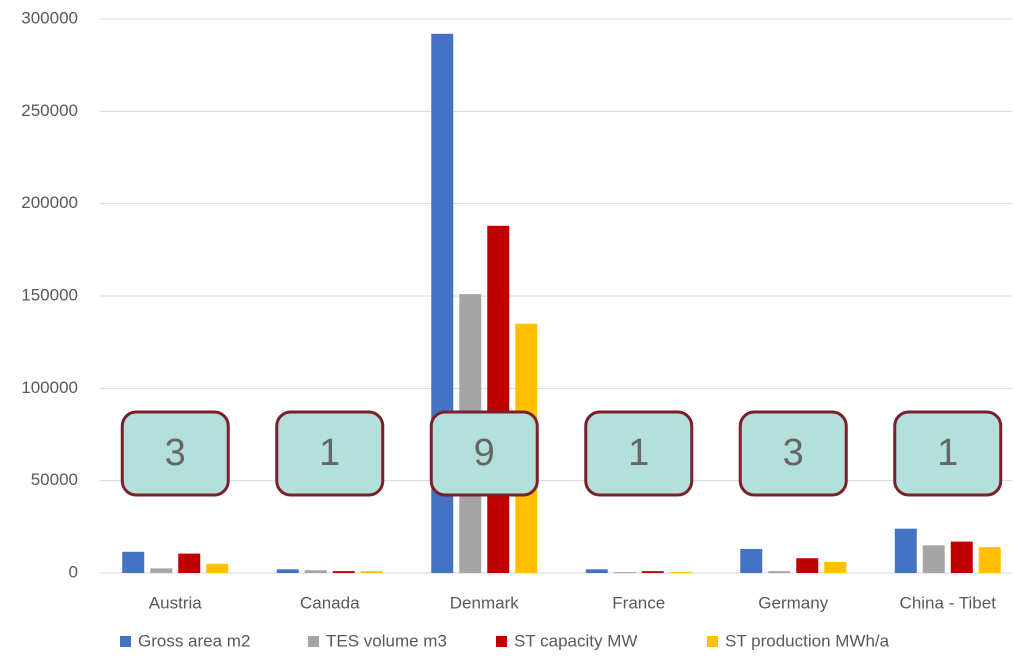  What do you see at coordinates (49, 202) in the screenshot?
I see `y-tick-label: 200000` at bounding box center [49, 202].